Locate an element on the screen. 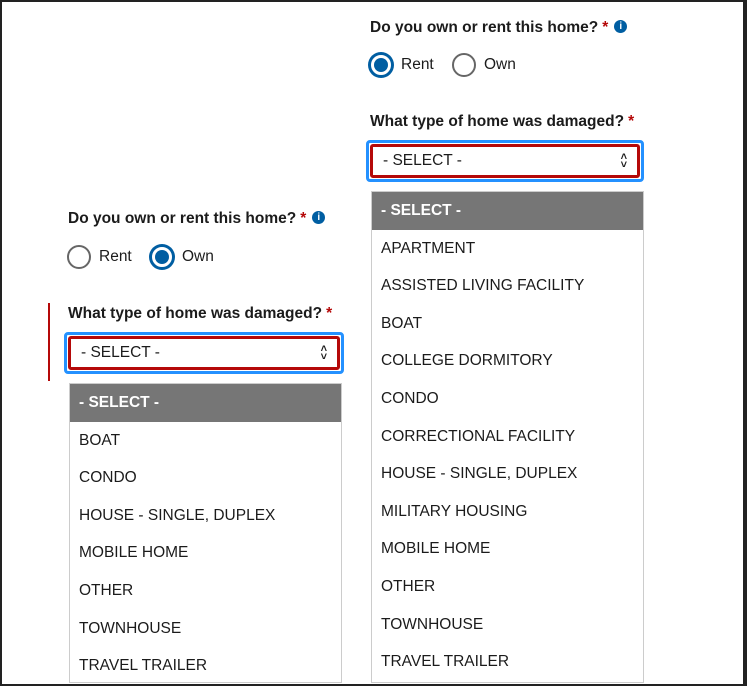  error-indicator is located at coordinates (49, 342).